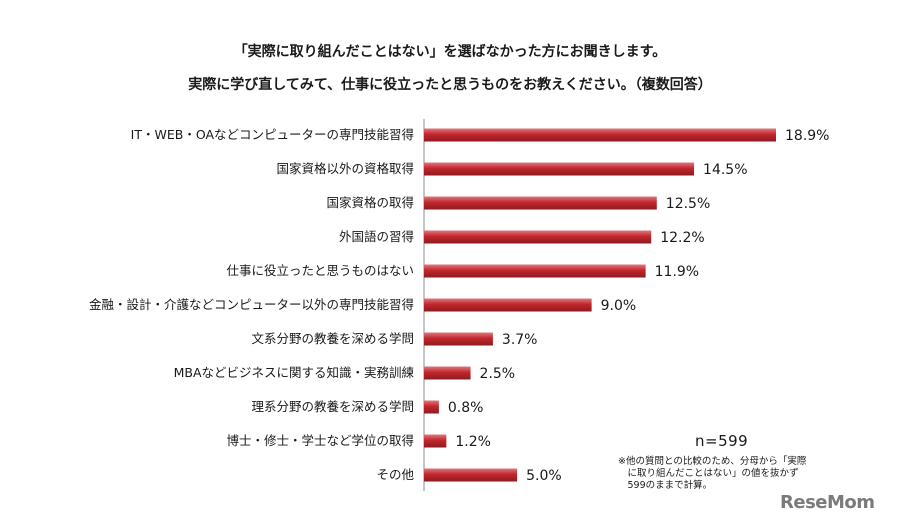  What do you see at coordinates (520, 340) in the screenshot?
I see `value-label: 3.7%` at bounding box center [520, 340].